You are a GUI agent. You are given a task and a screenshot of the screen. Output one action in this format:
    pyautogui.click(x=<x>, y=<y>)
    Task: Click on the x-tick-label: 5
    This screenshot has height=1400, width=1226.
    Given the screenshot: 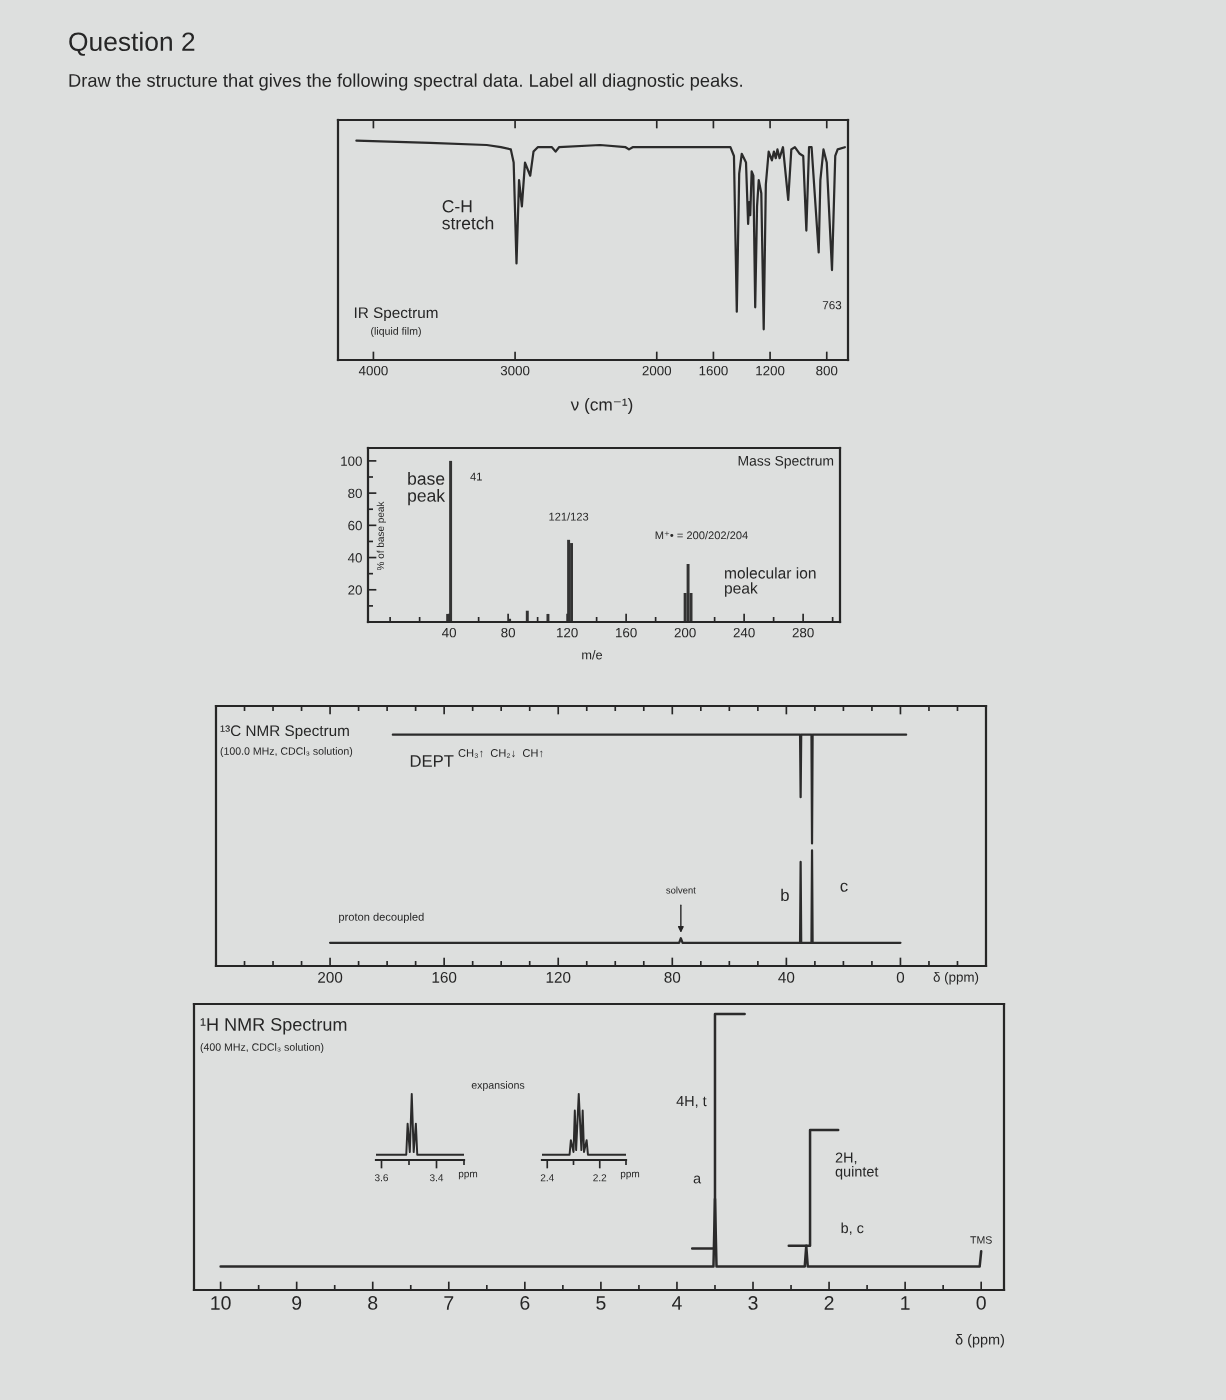 What is the action you would take?
    pyautogui.click(x=601, y=1303)
    